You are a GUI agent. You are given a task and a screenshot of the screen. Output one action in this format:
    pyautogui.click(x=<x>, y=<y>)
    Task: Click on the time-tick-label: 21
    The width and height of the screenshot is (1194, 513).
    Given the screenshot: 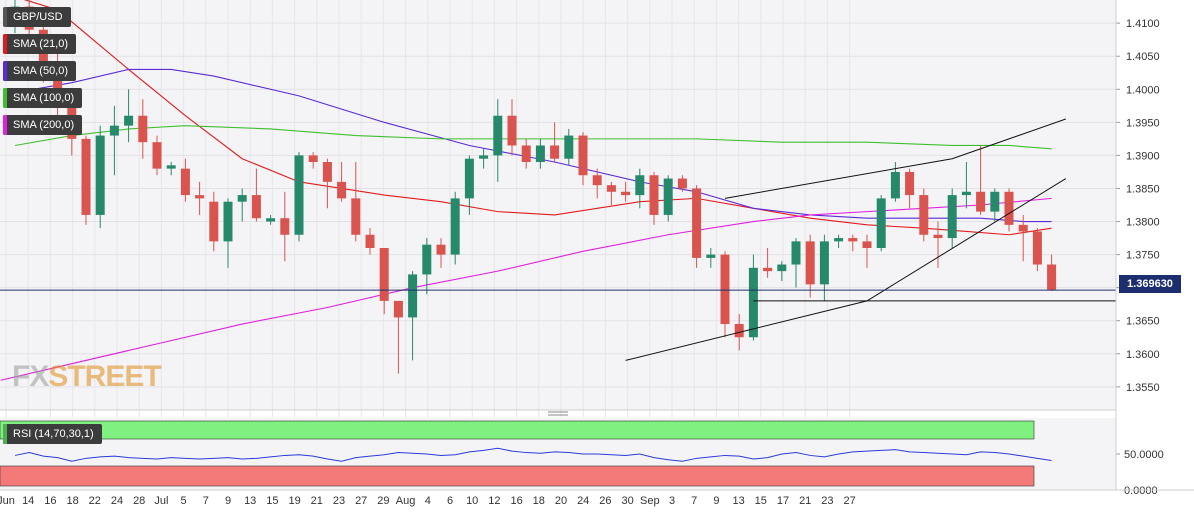 What is the action you would take?
    pyautogui.click(x=317, y=501)
    